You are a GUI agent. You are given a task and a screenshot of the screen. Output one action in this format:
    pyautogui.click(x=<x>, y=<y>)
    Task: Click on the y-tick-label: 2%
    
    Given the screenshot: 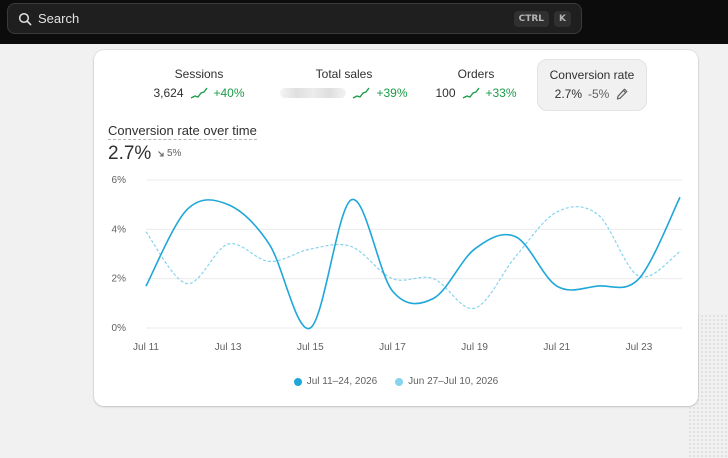 What is the action you would take?
    pyautogui.click(x=119, y=279)
    